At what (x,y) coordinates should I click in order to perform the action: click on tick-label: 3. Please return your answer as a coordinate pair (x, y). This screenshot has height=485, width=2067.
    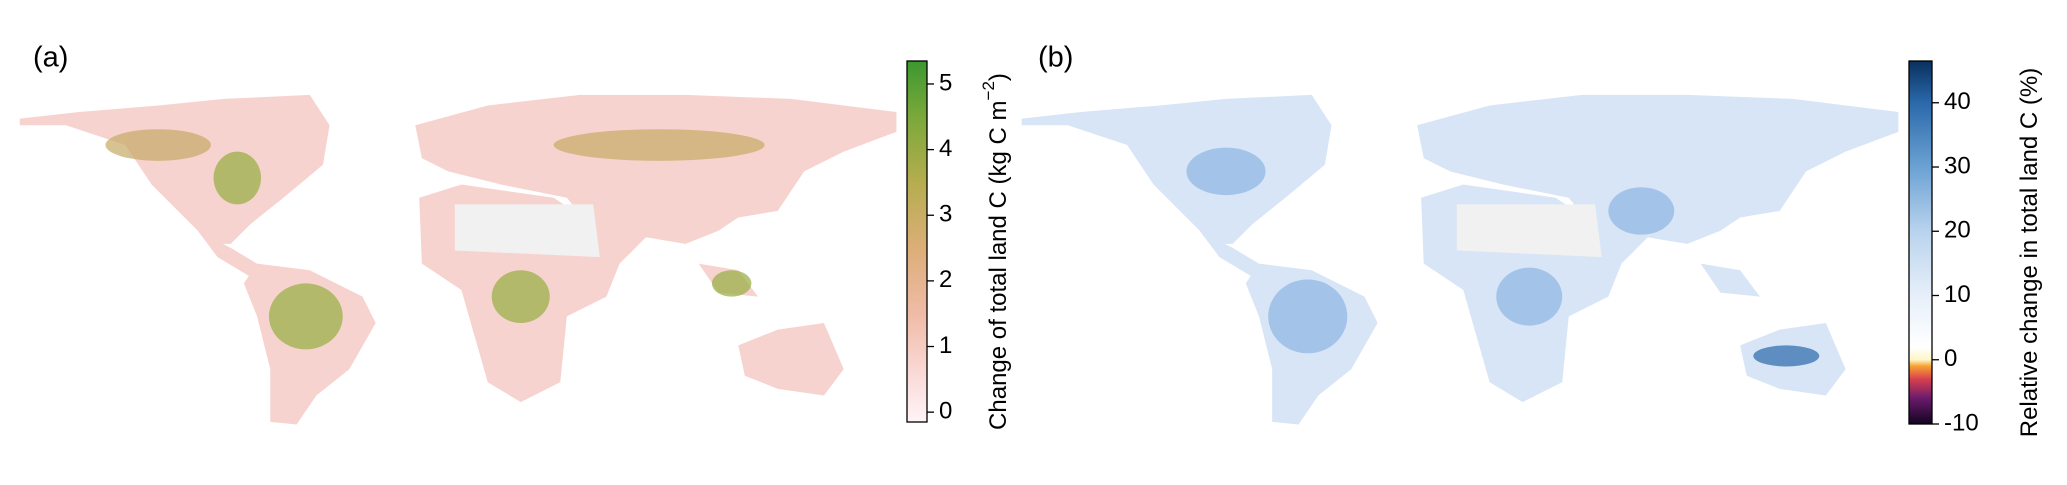
    Looking at the image, I should click on (945, 214).